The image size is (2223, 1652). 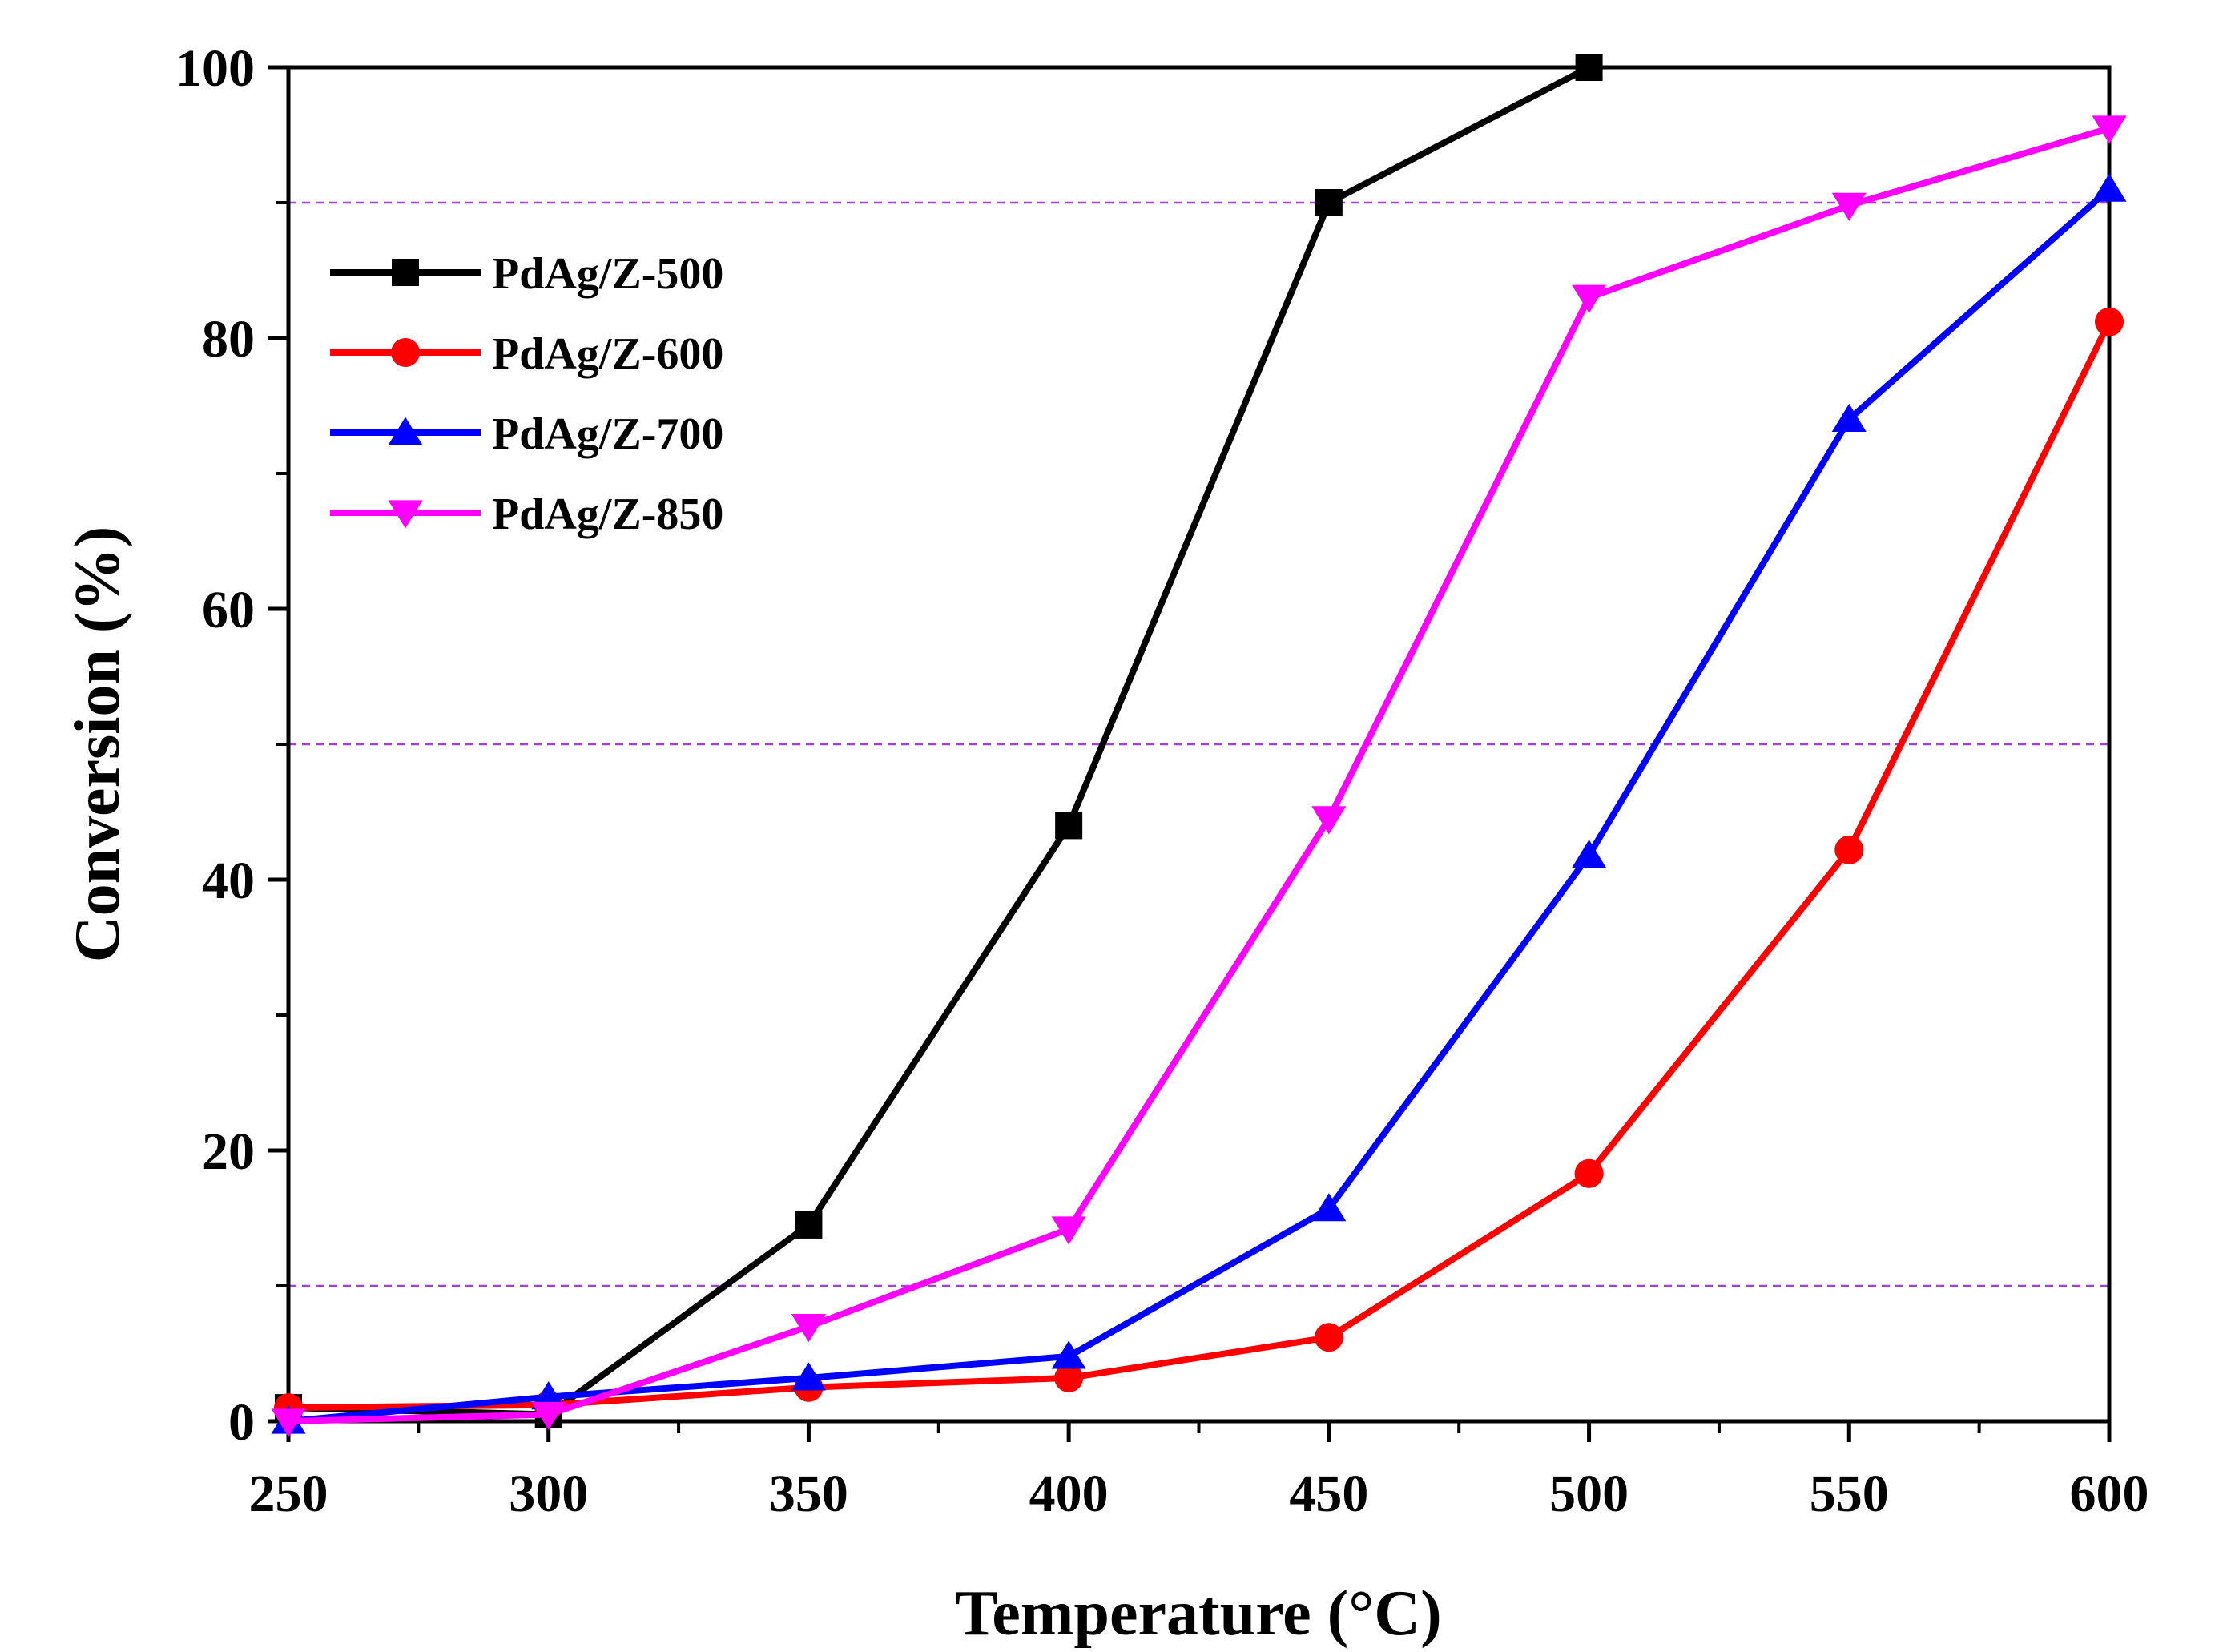 What do you see at coordinates (808, 1494) in the screenshot?
I see `x-tick-label: 350` at bounding box center [808, 1494].